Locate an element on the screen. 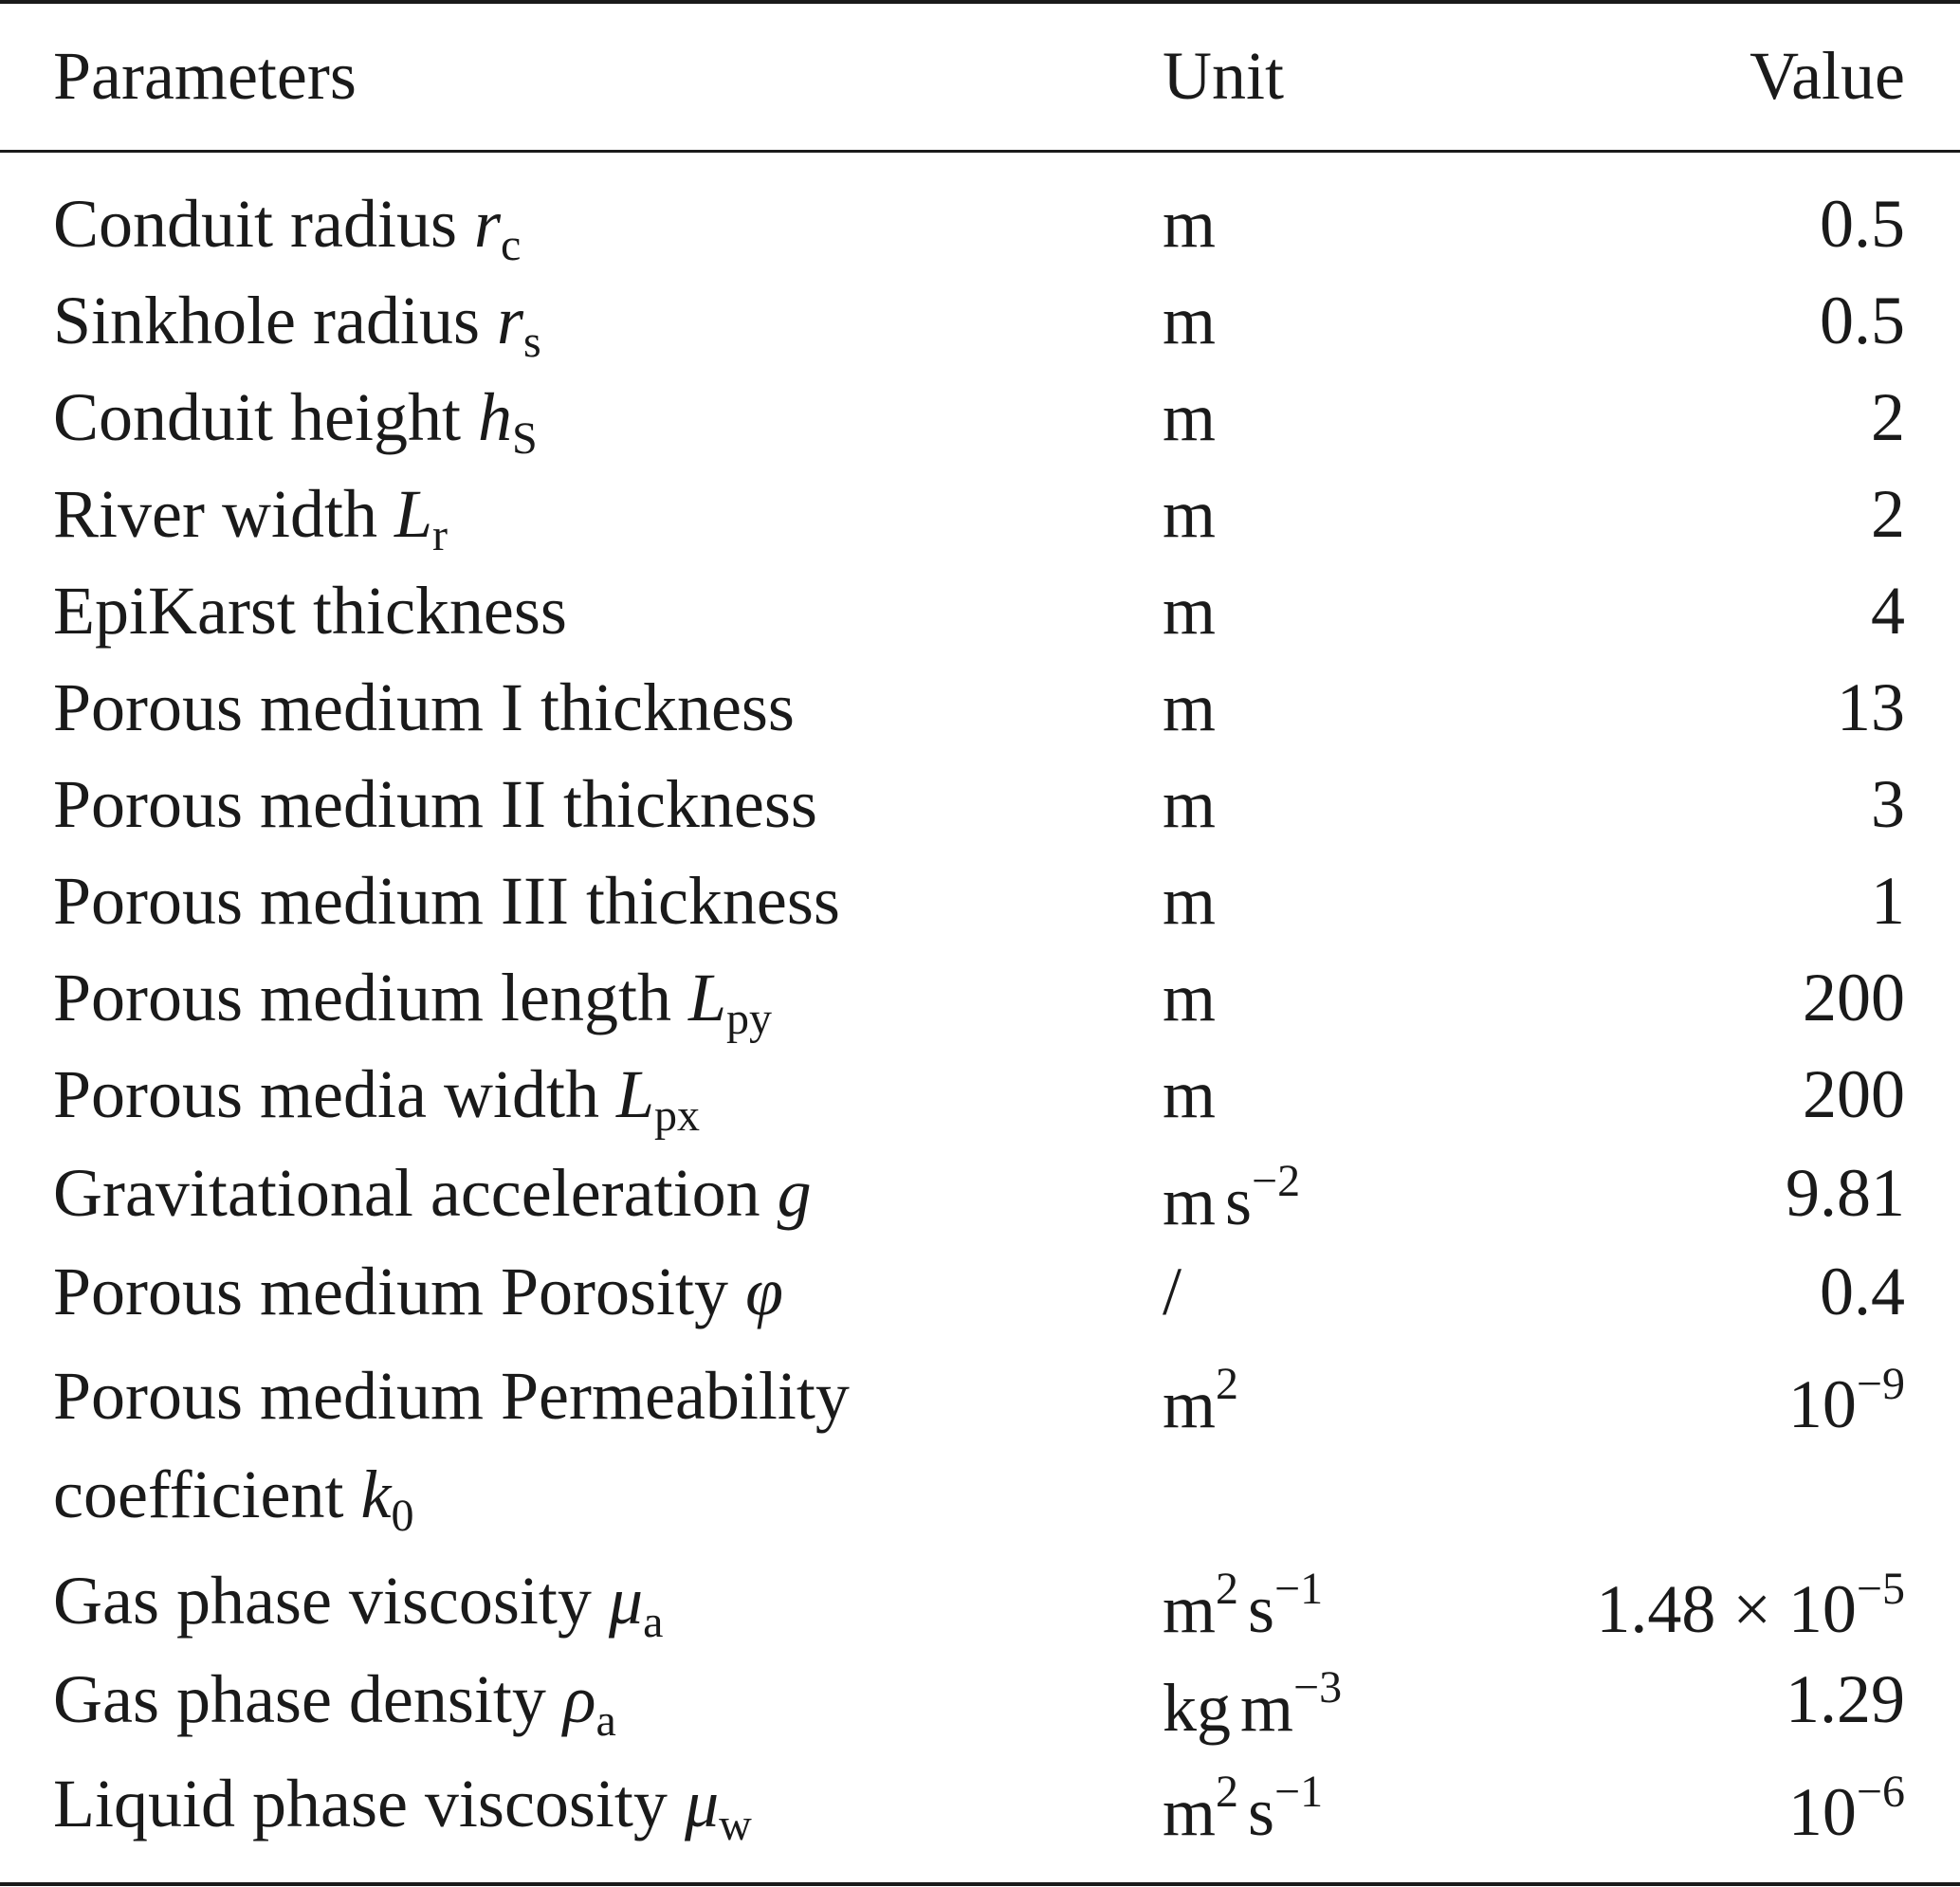 This screenshot has height=1887, width=1960. header-unit: Unit is located at coordinates (1224, 76).